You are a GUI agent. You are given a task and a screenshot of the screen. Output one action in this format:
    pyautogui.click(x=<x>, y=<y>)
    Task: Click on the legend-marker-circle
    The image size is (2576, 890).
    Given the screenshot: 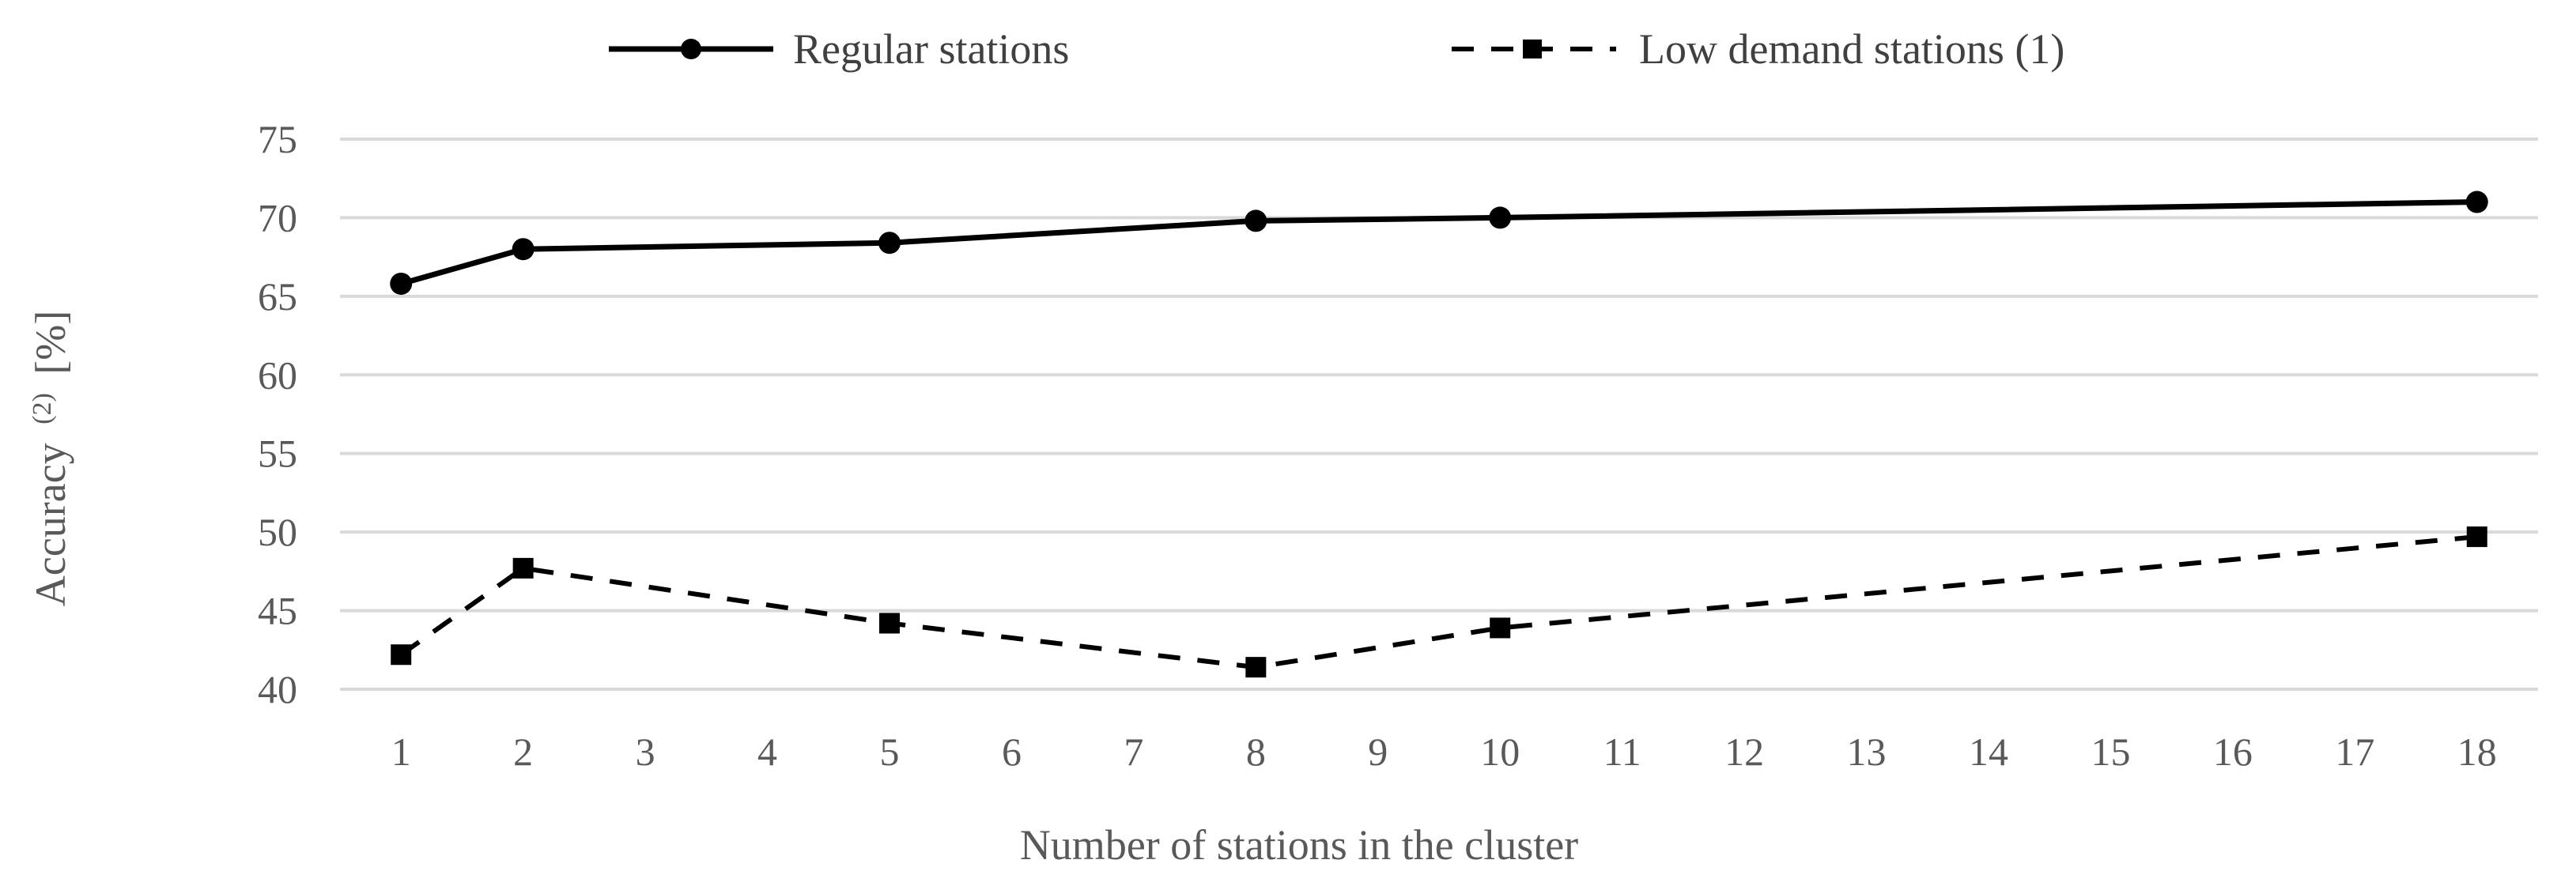 What is the action you would take?
    pyautogui.click(x=691, y=49)
    